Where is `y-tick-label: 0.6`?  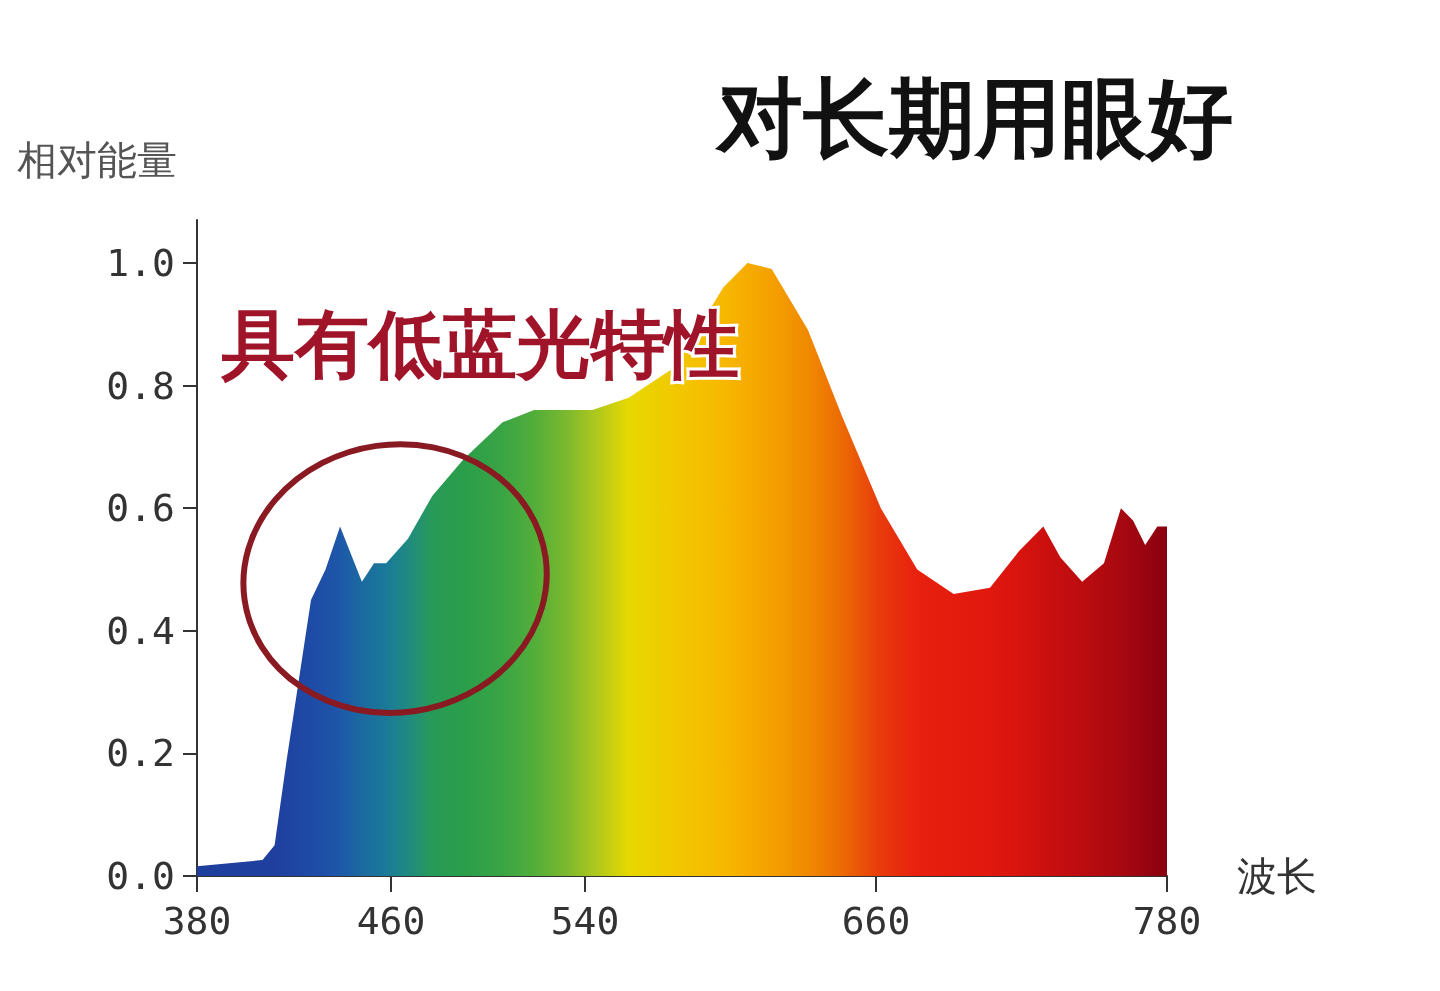
y-tick-label: 0.6 is located at coordinates (140, 508).